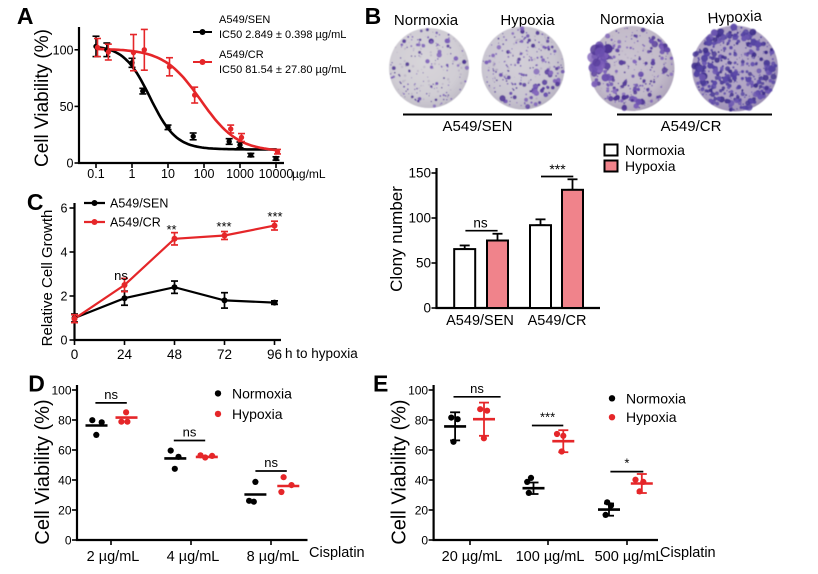  What do you see at coordinates (472, 557) in the screenshot?
I see `svg-text: 20 µg/mL` at bounding box center [472, 557].